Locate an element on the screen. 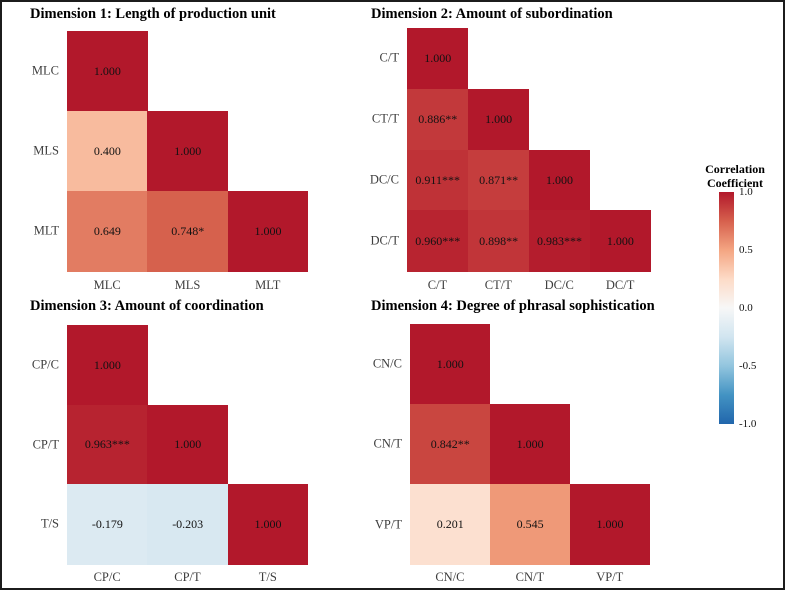  heatmap-cell-C-T-C-T: 1.000 is located at coordinates (438, 59).